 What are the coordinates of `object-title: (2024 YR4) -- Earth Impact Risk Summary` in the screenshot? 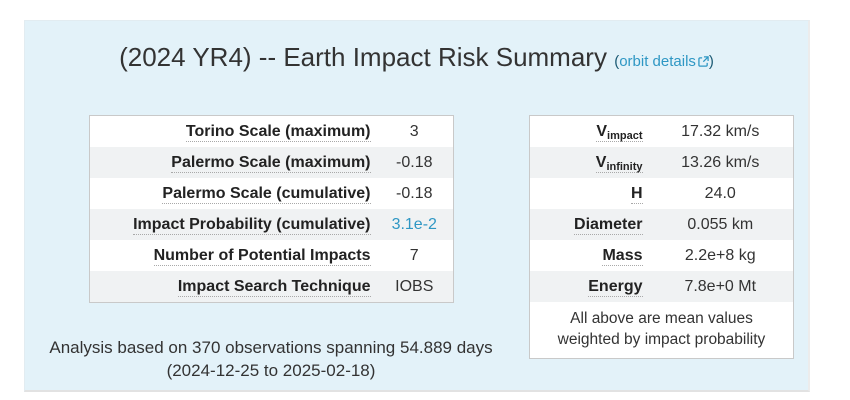 It's located at (363, 57).